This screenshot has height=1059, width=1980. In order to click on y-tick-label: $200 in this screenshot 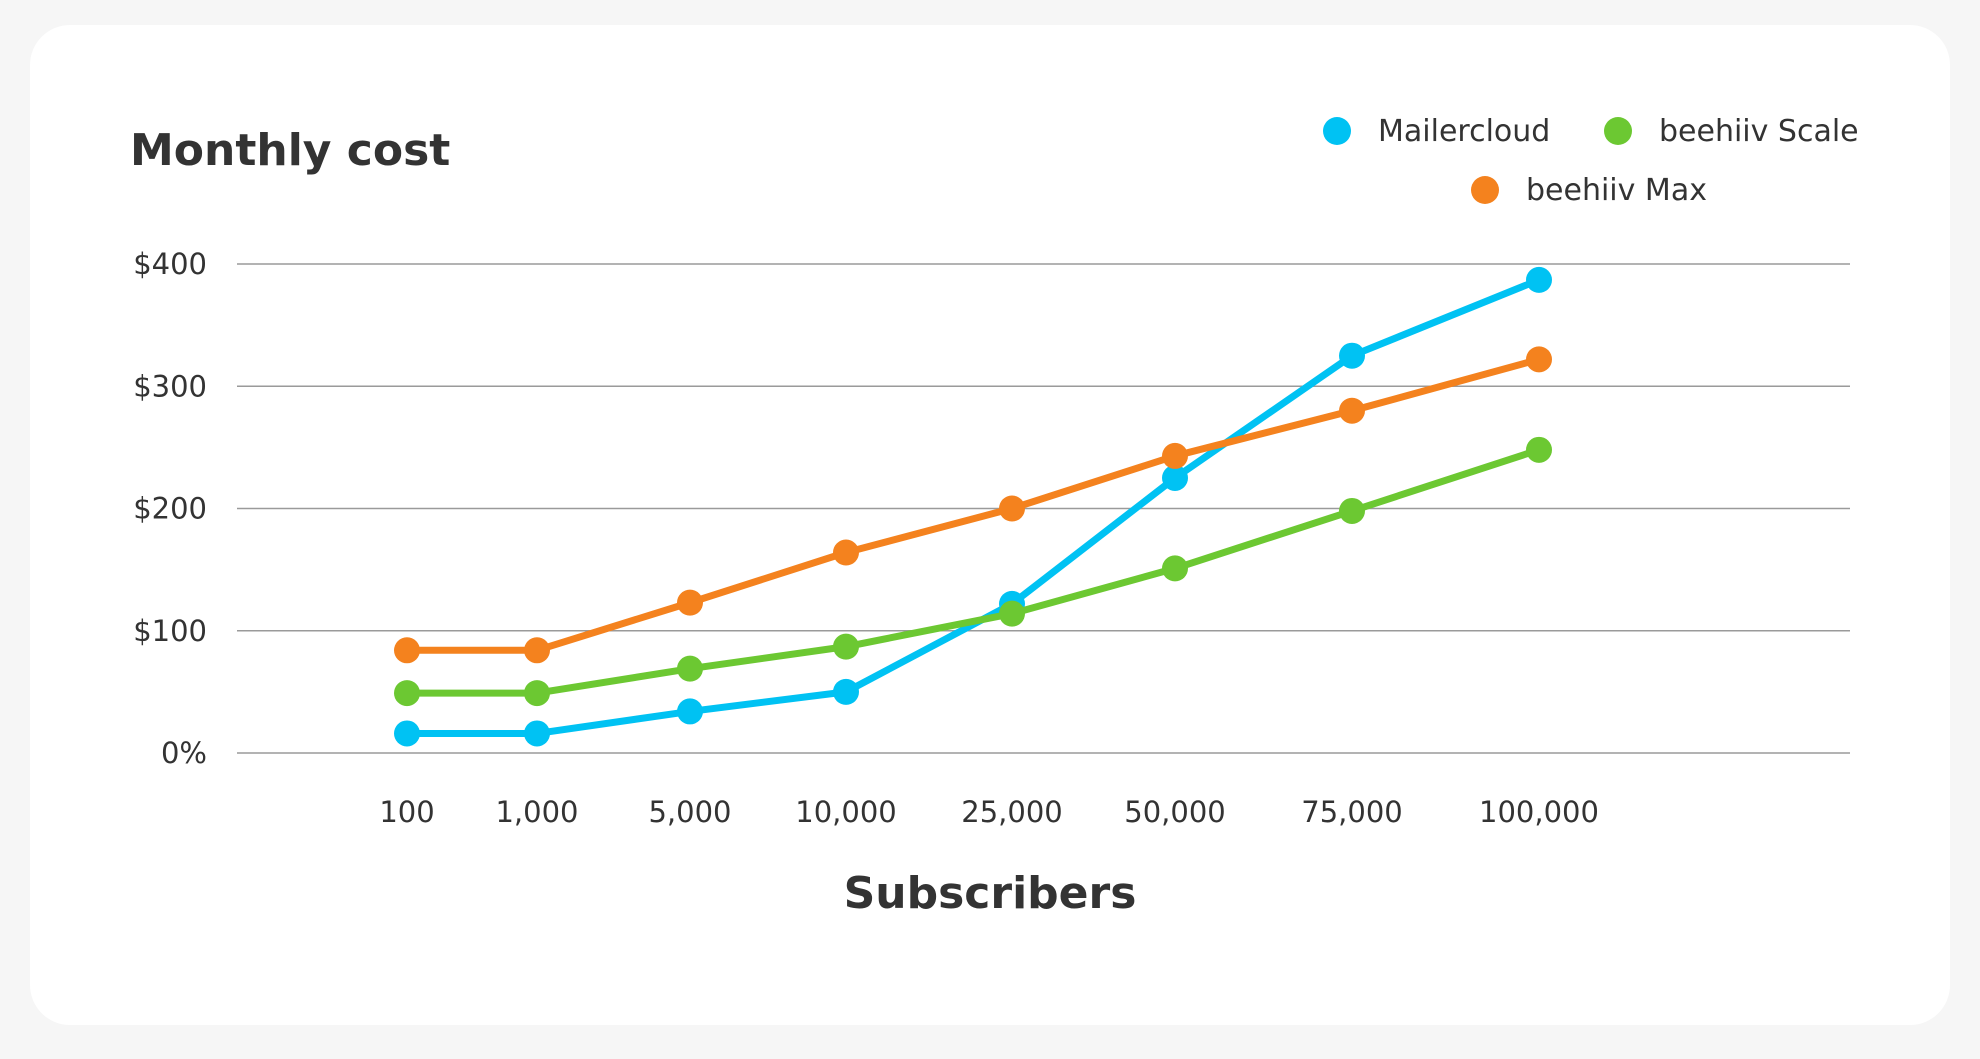, I will do `click(170, 509)`.